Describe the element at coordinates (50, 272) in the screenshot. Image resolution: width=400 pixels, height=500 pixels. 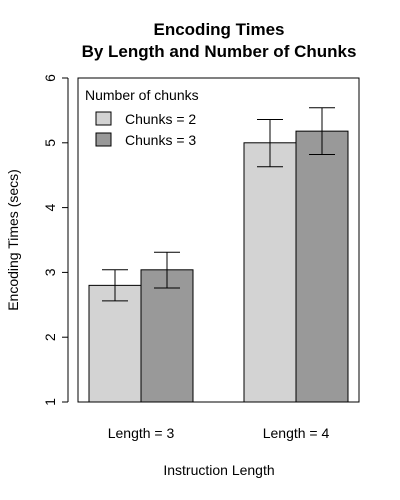
I see `y-tick-label: 3` at that location.